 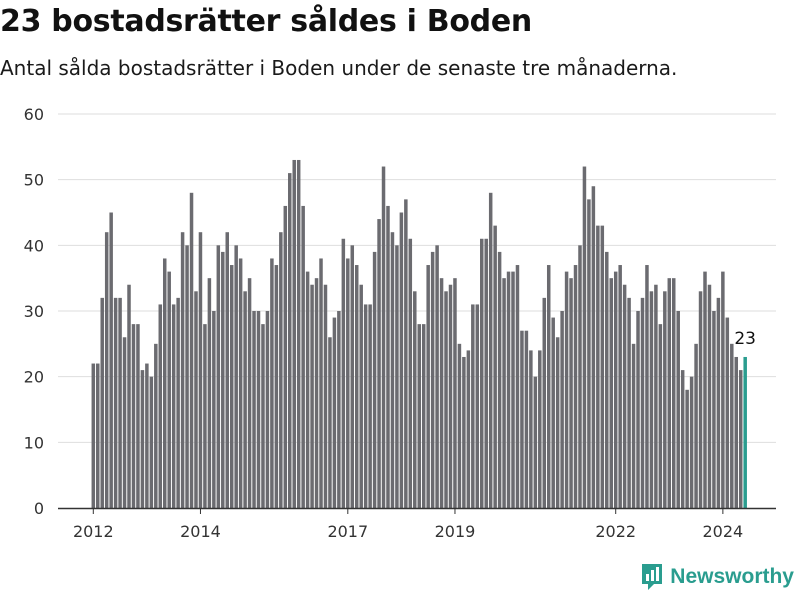 I want to click on highlight-value-label: 23, so click(x=745, y=339).